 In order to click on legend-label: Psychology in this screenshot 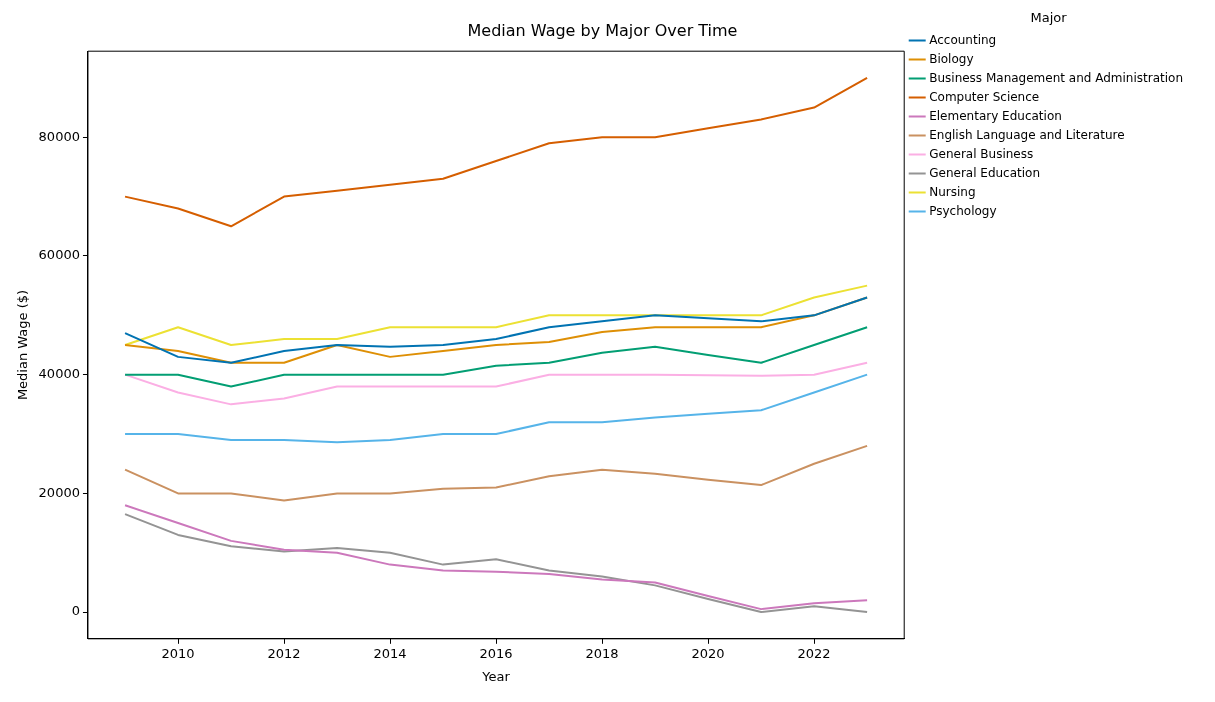, I will do `click(963, 210)`.